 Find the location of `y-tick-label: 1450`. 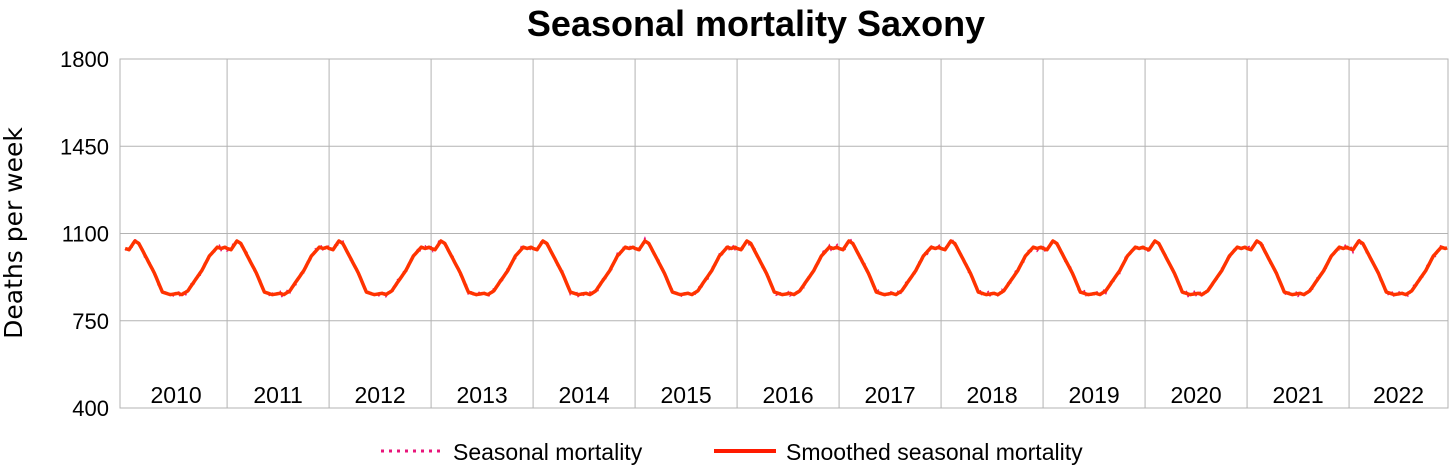

y-tick-label: 1450 is located at coordinates (84, 146).